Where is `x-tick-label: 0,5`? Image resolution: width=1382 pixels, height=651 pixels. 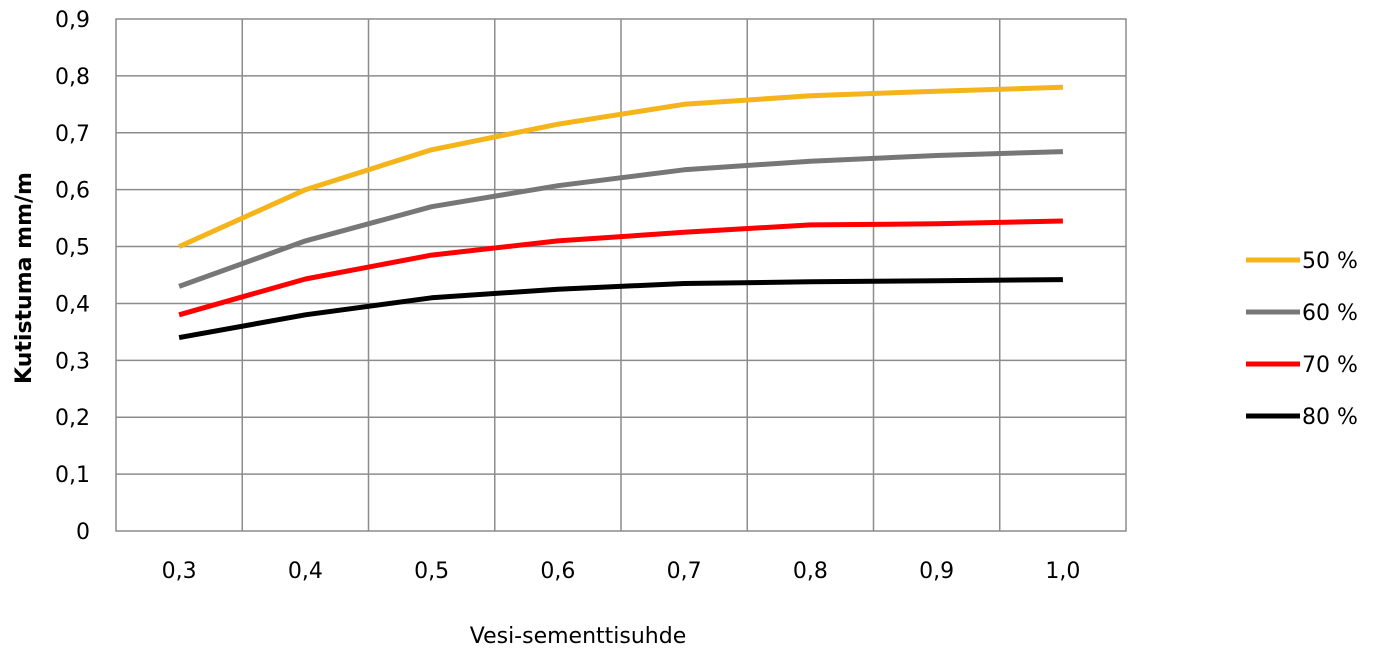 x-tick-label: 0,5 is located at coordinates (431, 571).